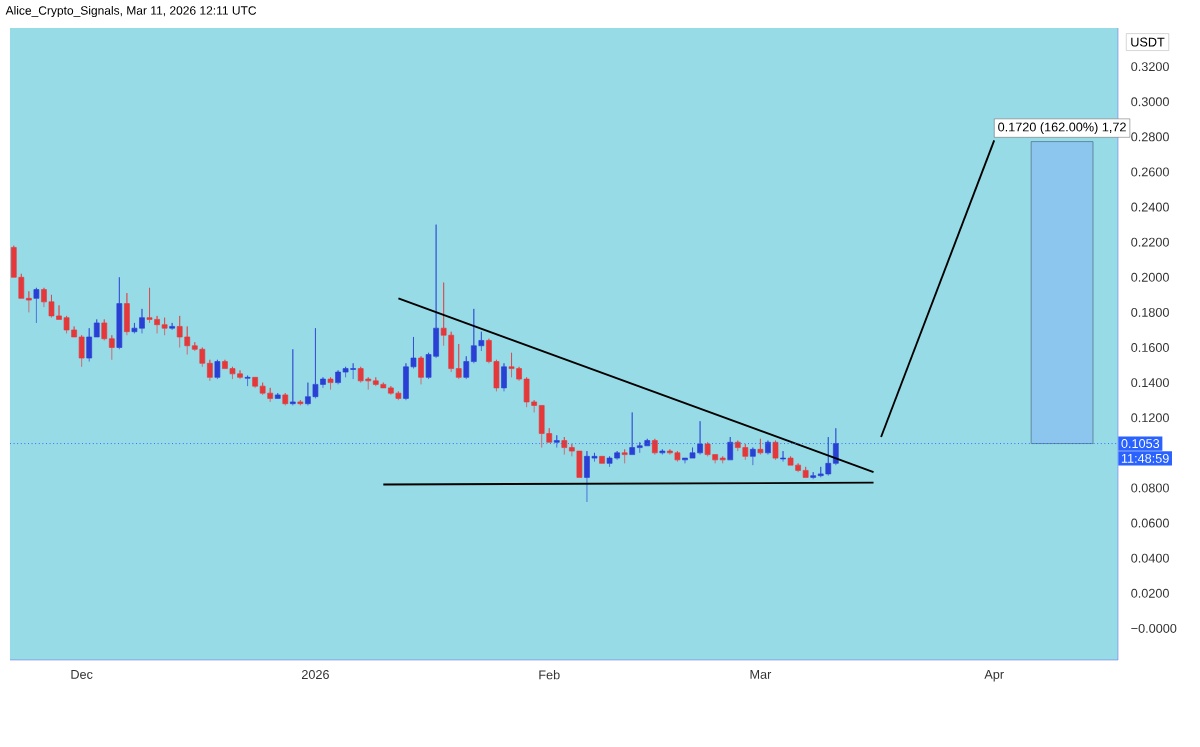 This screenshot has height=747, width=1200. What do you see at coordinates (131, 11) in the screenshot?
I see `chart-title: Alice_Crypto_Signals, Mar 11, 2026 12:11 UTC` at bounding box center [131, 11].